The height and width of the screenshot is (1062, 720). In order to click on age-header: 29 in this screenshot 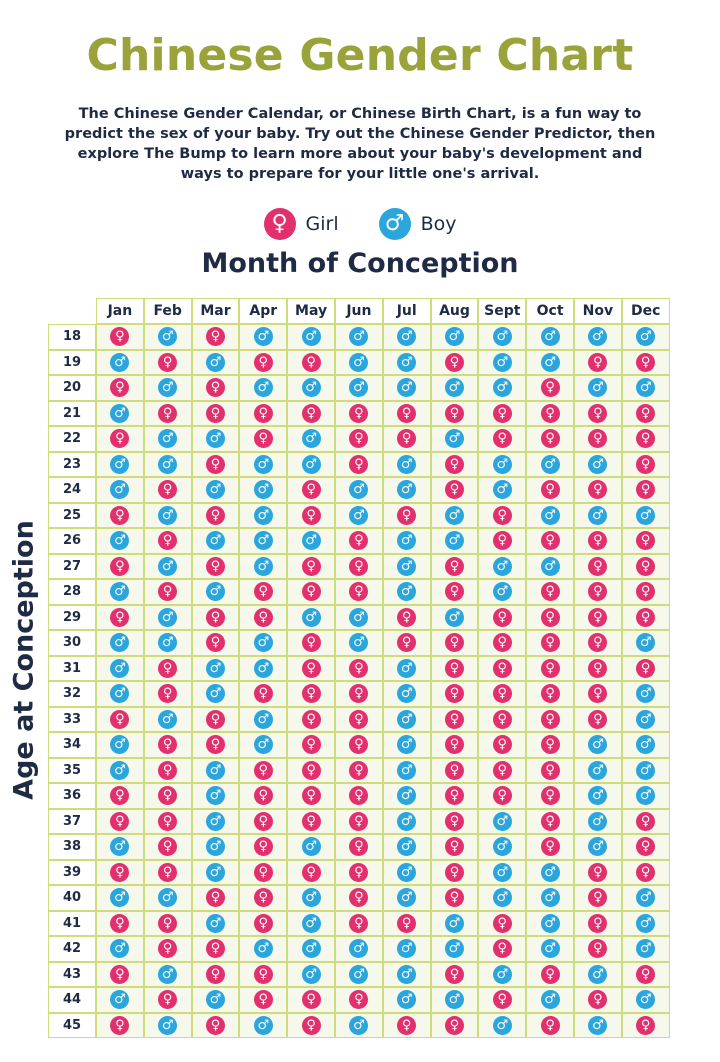, I will do `click(72, 617)`.